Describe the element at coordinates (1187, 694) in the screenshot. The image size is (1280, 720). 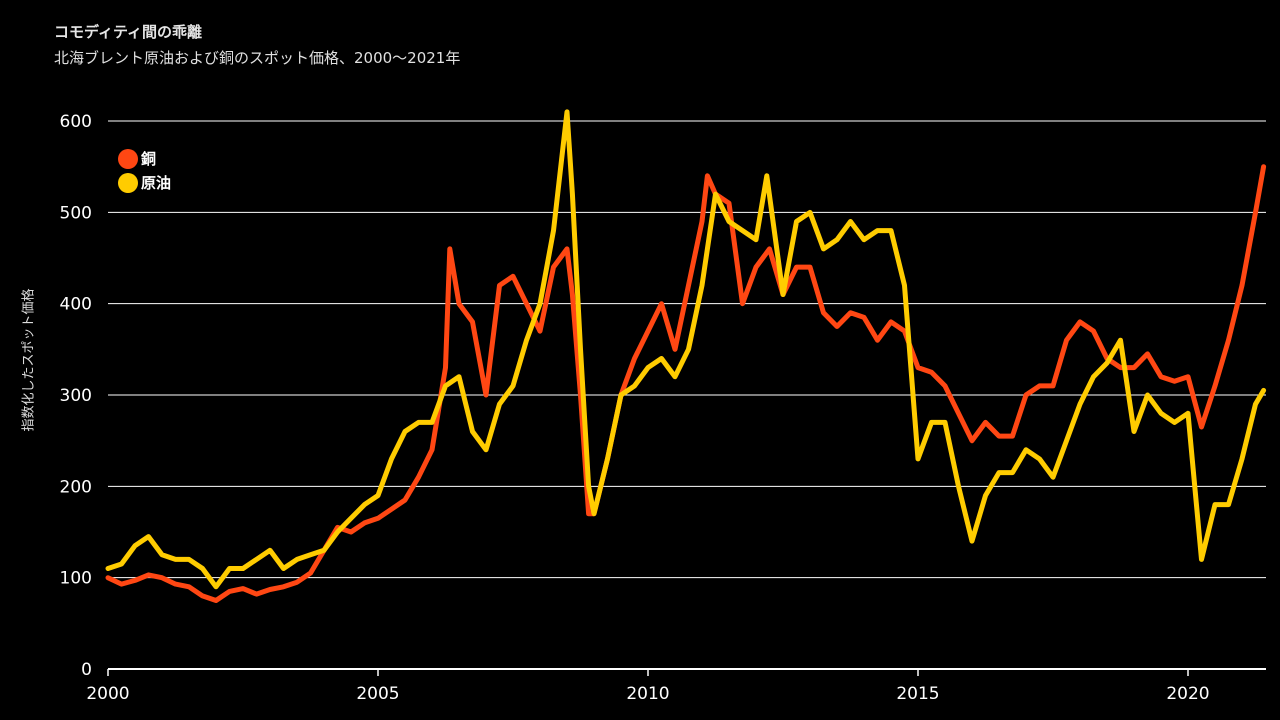
I see `x-tick-label: 2020` at that location.